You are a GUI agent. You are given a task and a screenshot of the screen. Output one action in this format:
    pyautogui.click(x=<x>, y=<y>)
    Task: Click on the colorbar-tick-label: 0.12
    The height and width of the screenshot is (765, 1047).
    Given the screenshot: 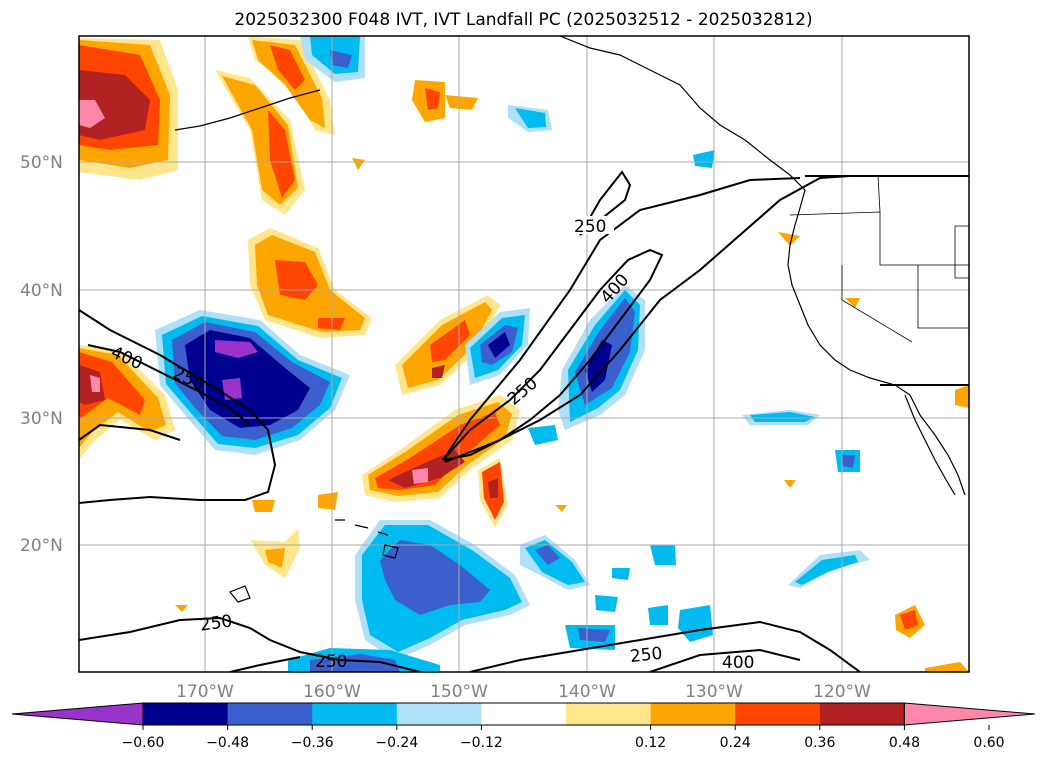 What is the action you would take?
    pyautogui.click(x=650, y=743)
    